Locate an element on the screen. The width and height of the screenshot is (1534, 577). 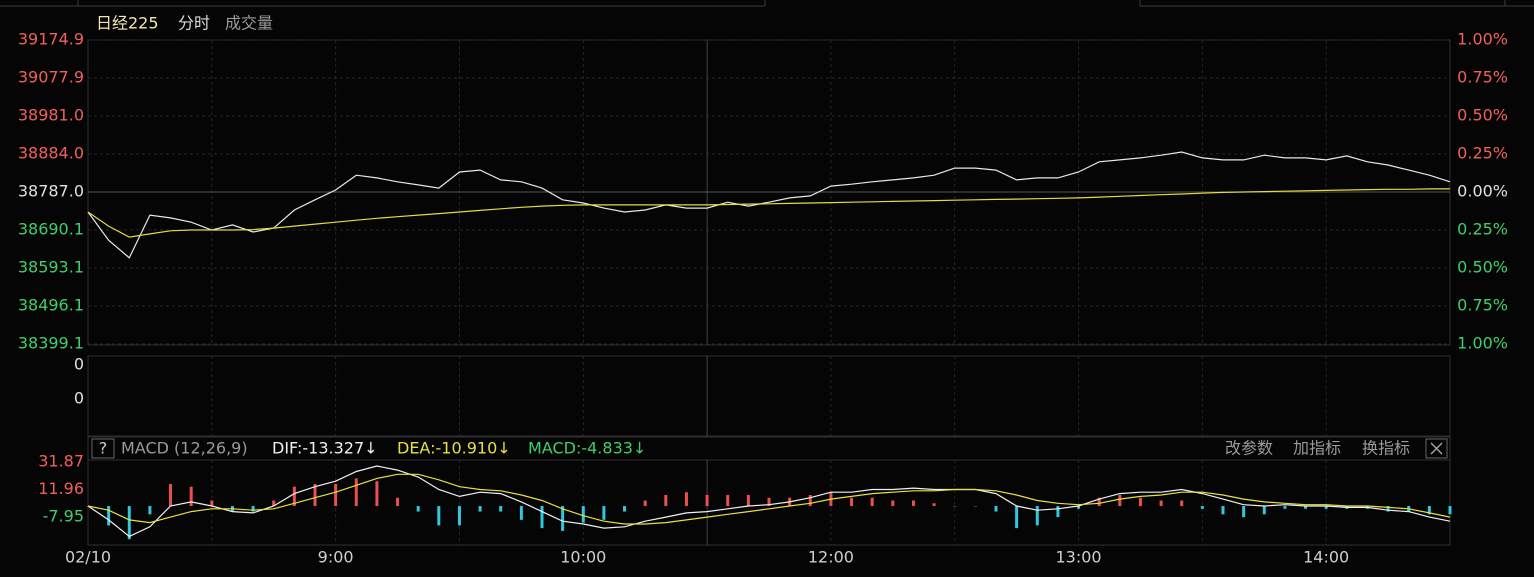
close-box is located at coordinates (1436, 448).